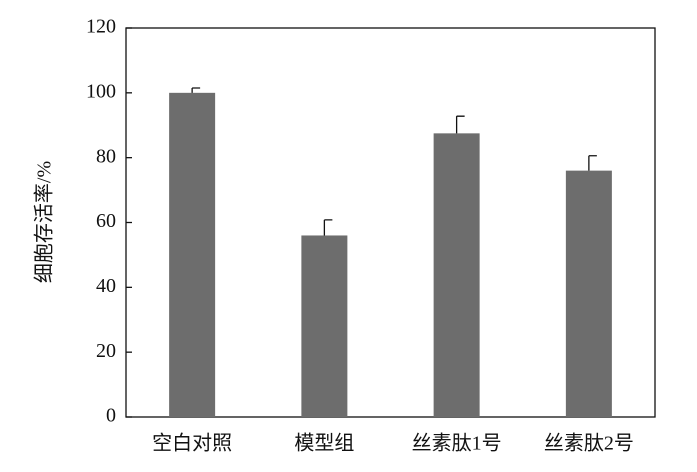 This screenshot has width=697, height=472. What do you see at coordinates (457, 443) in the screenshot?
I see `x-tick-label: 丝素肽1号` at bounding box center [457, 443].